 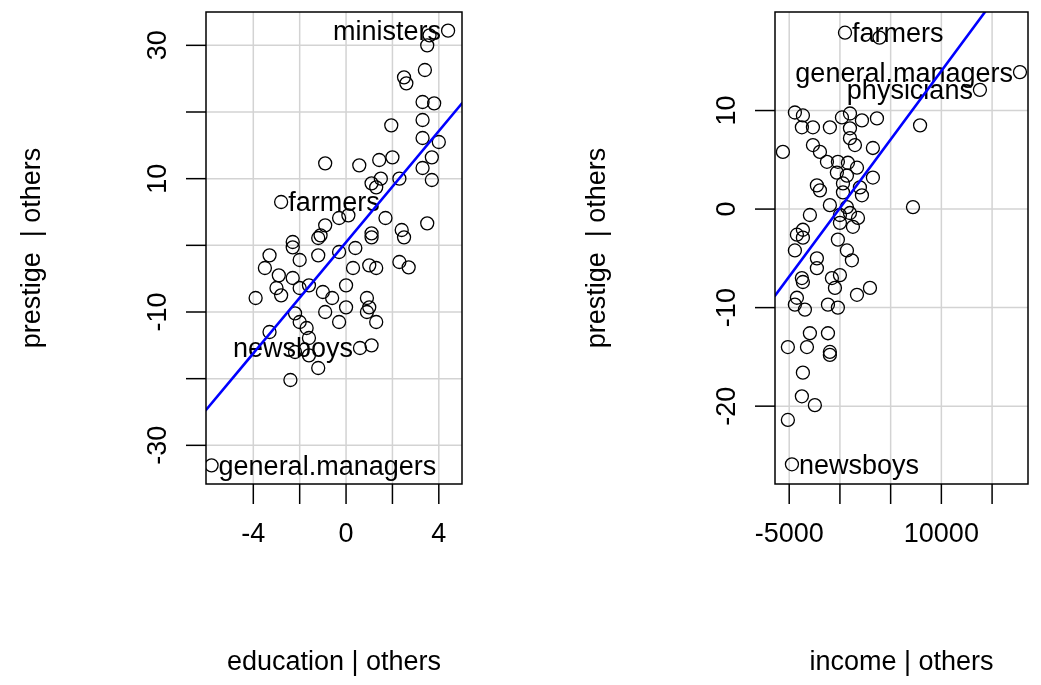 I want to click on x-tick-label: -4, so click(x=253, y=533).